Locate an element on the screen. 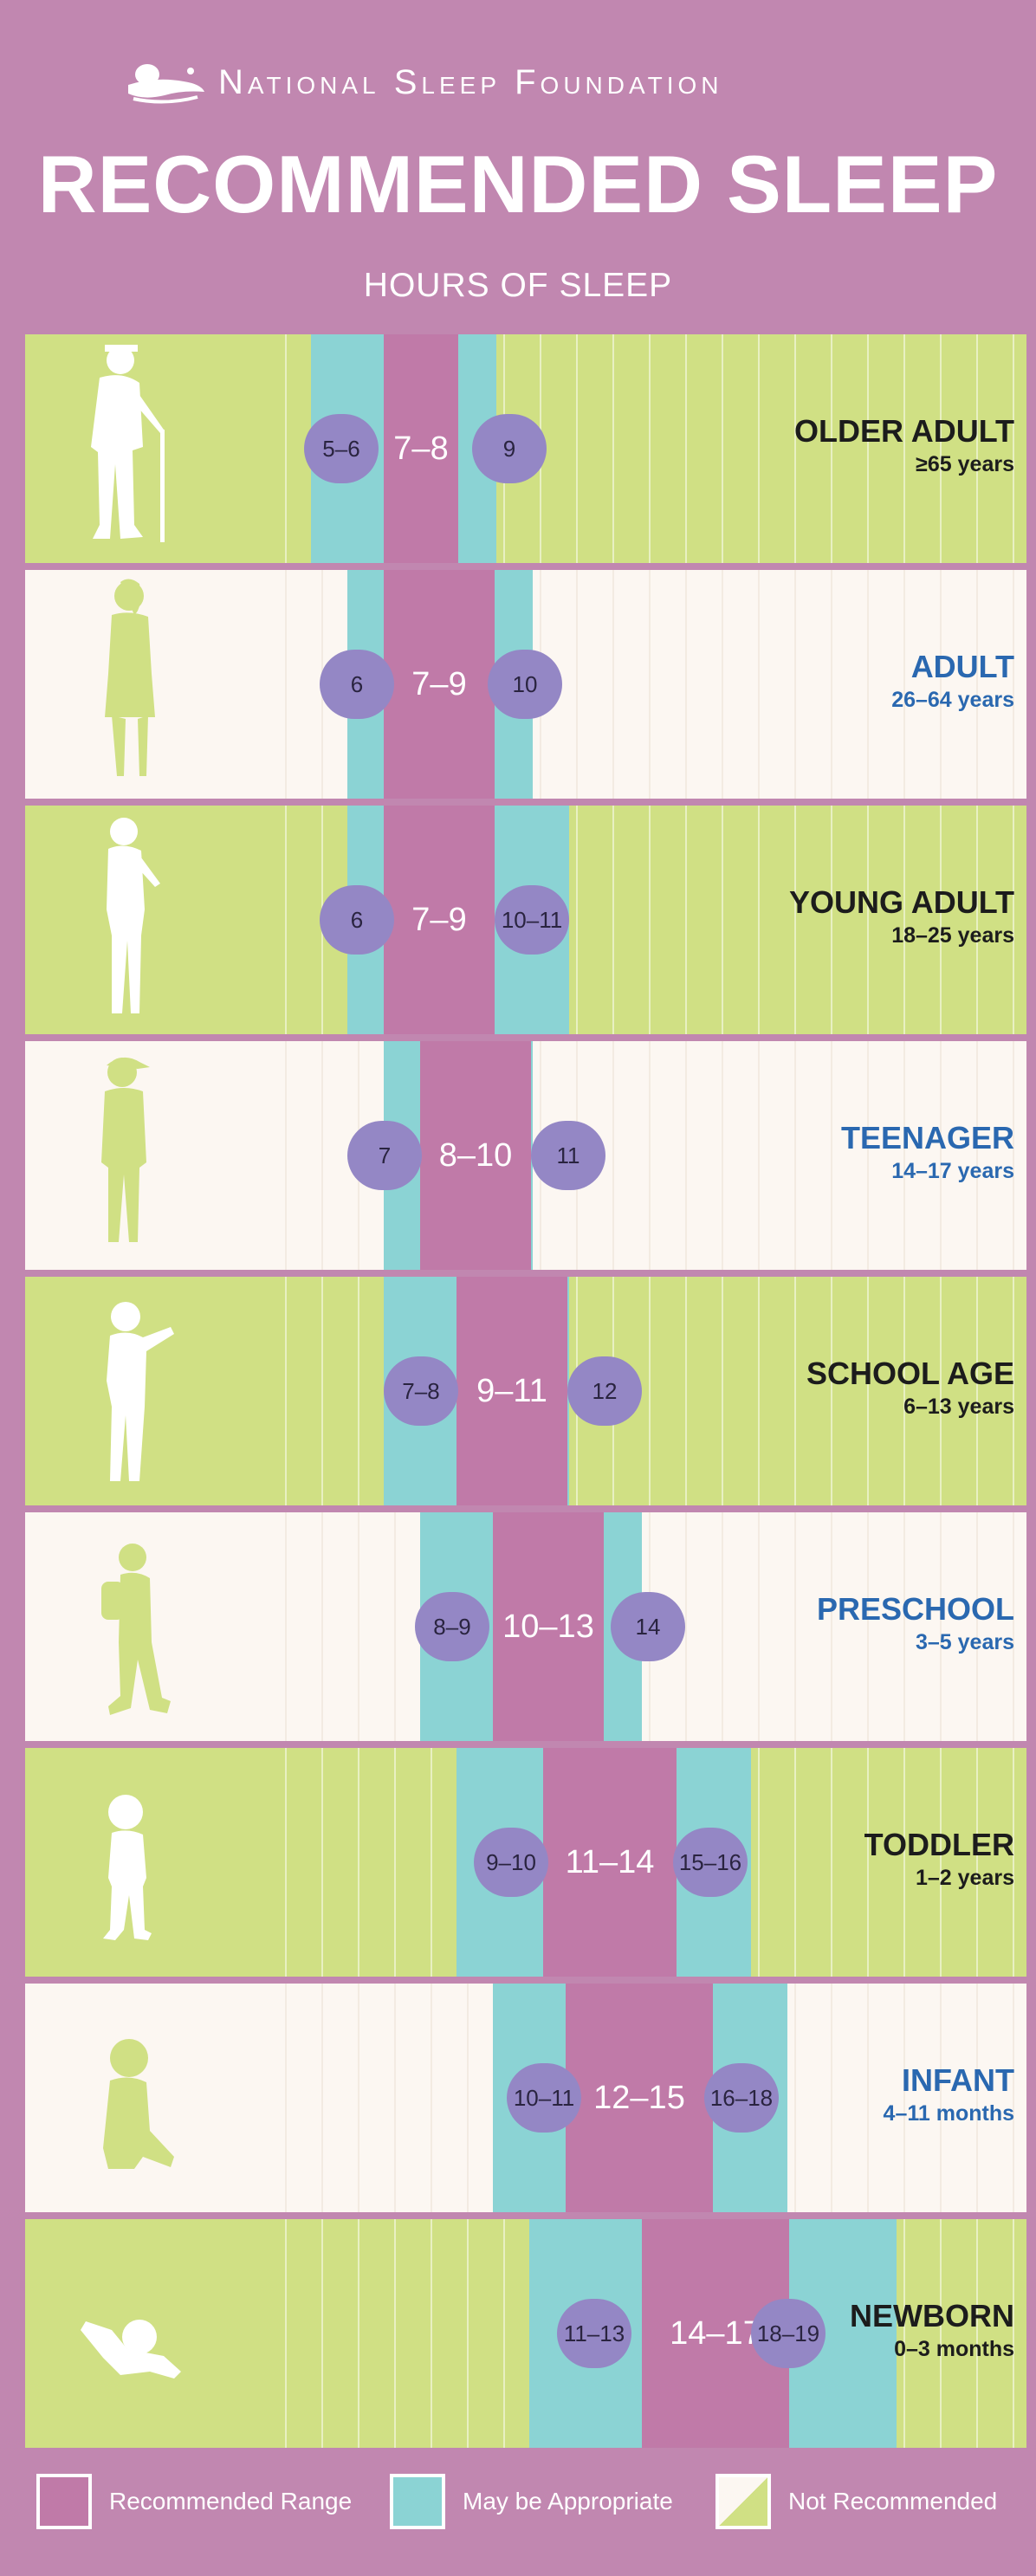  recommended-range-label: 11–14 is located at coordinates (610, 1862).